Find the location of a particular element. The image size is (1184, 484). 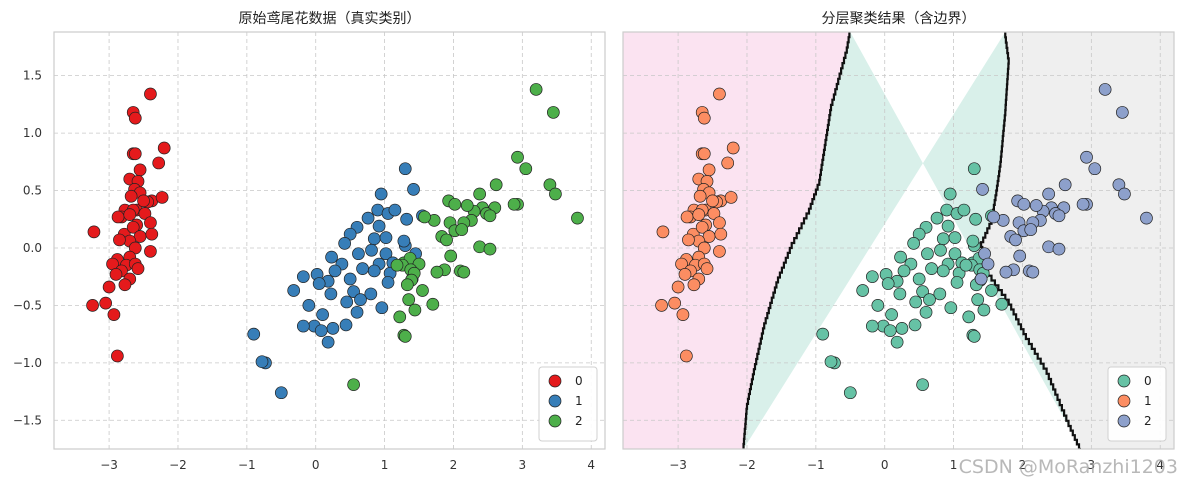

x-tick-label: 1 is located at coordinates (954, 465).